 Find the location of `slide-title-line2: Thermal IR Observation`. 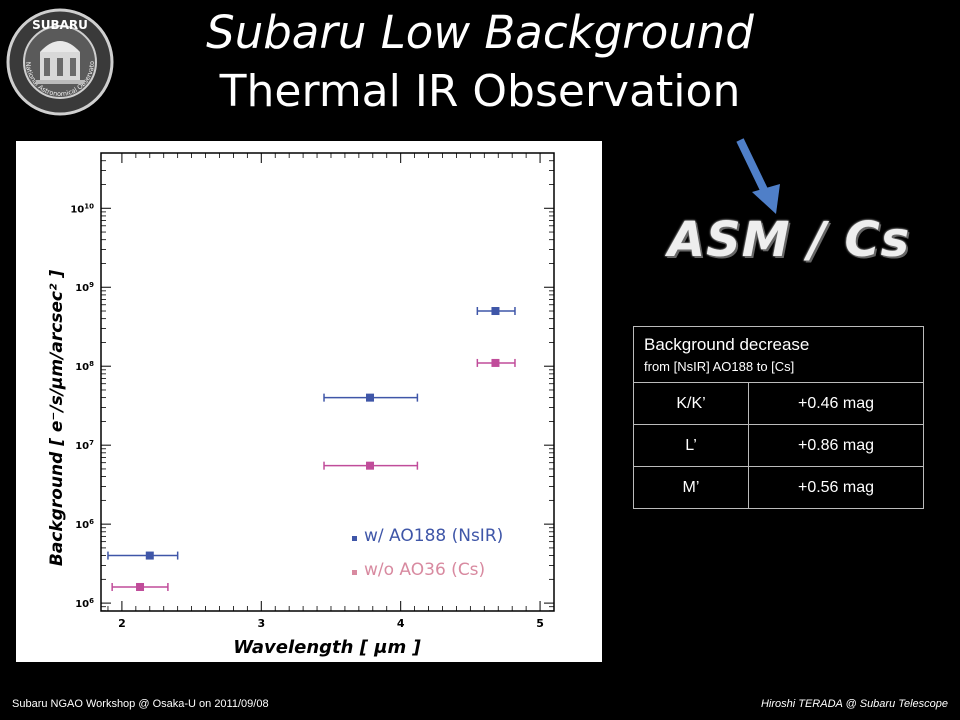

slide-title-line2: Thermal IR Observation is located at coordinates (480, 91).